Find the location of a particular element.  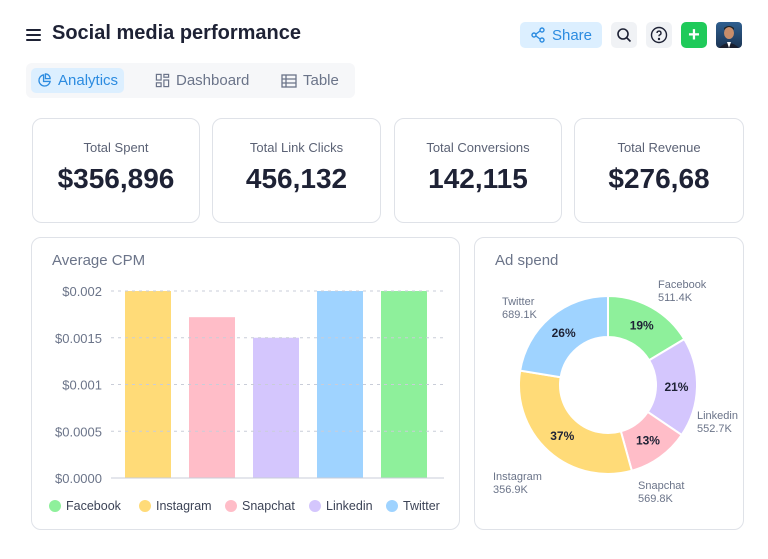

tab-dashboard: Dashboard is located at coordinates (202, 80).